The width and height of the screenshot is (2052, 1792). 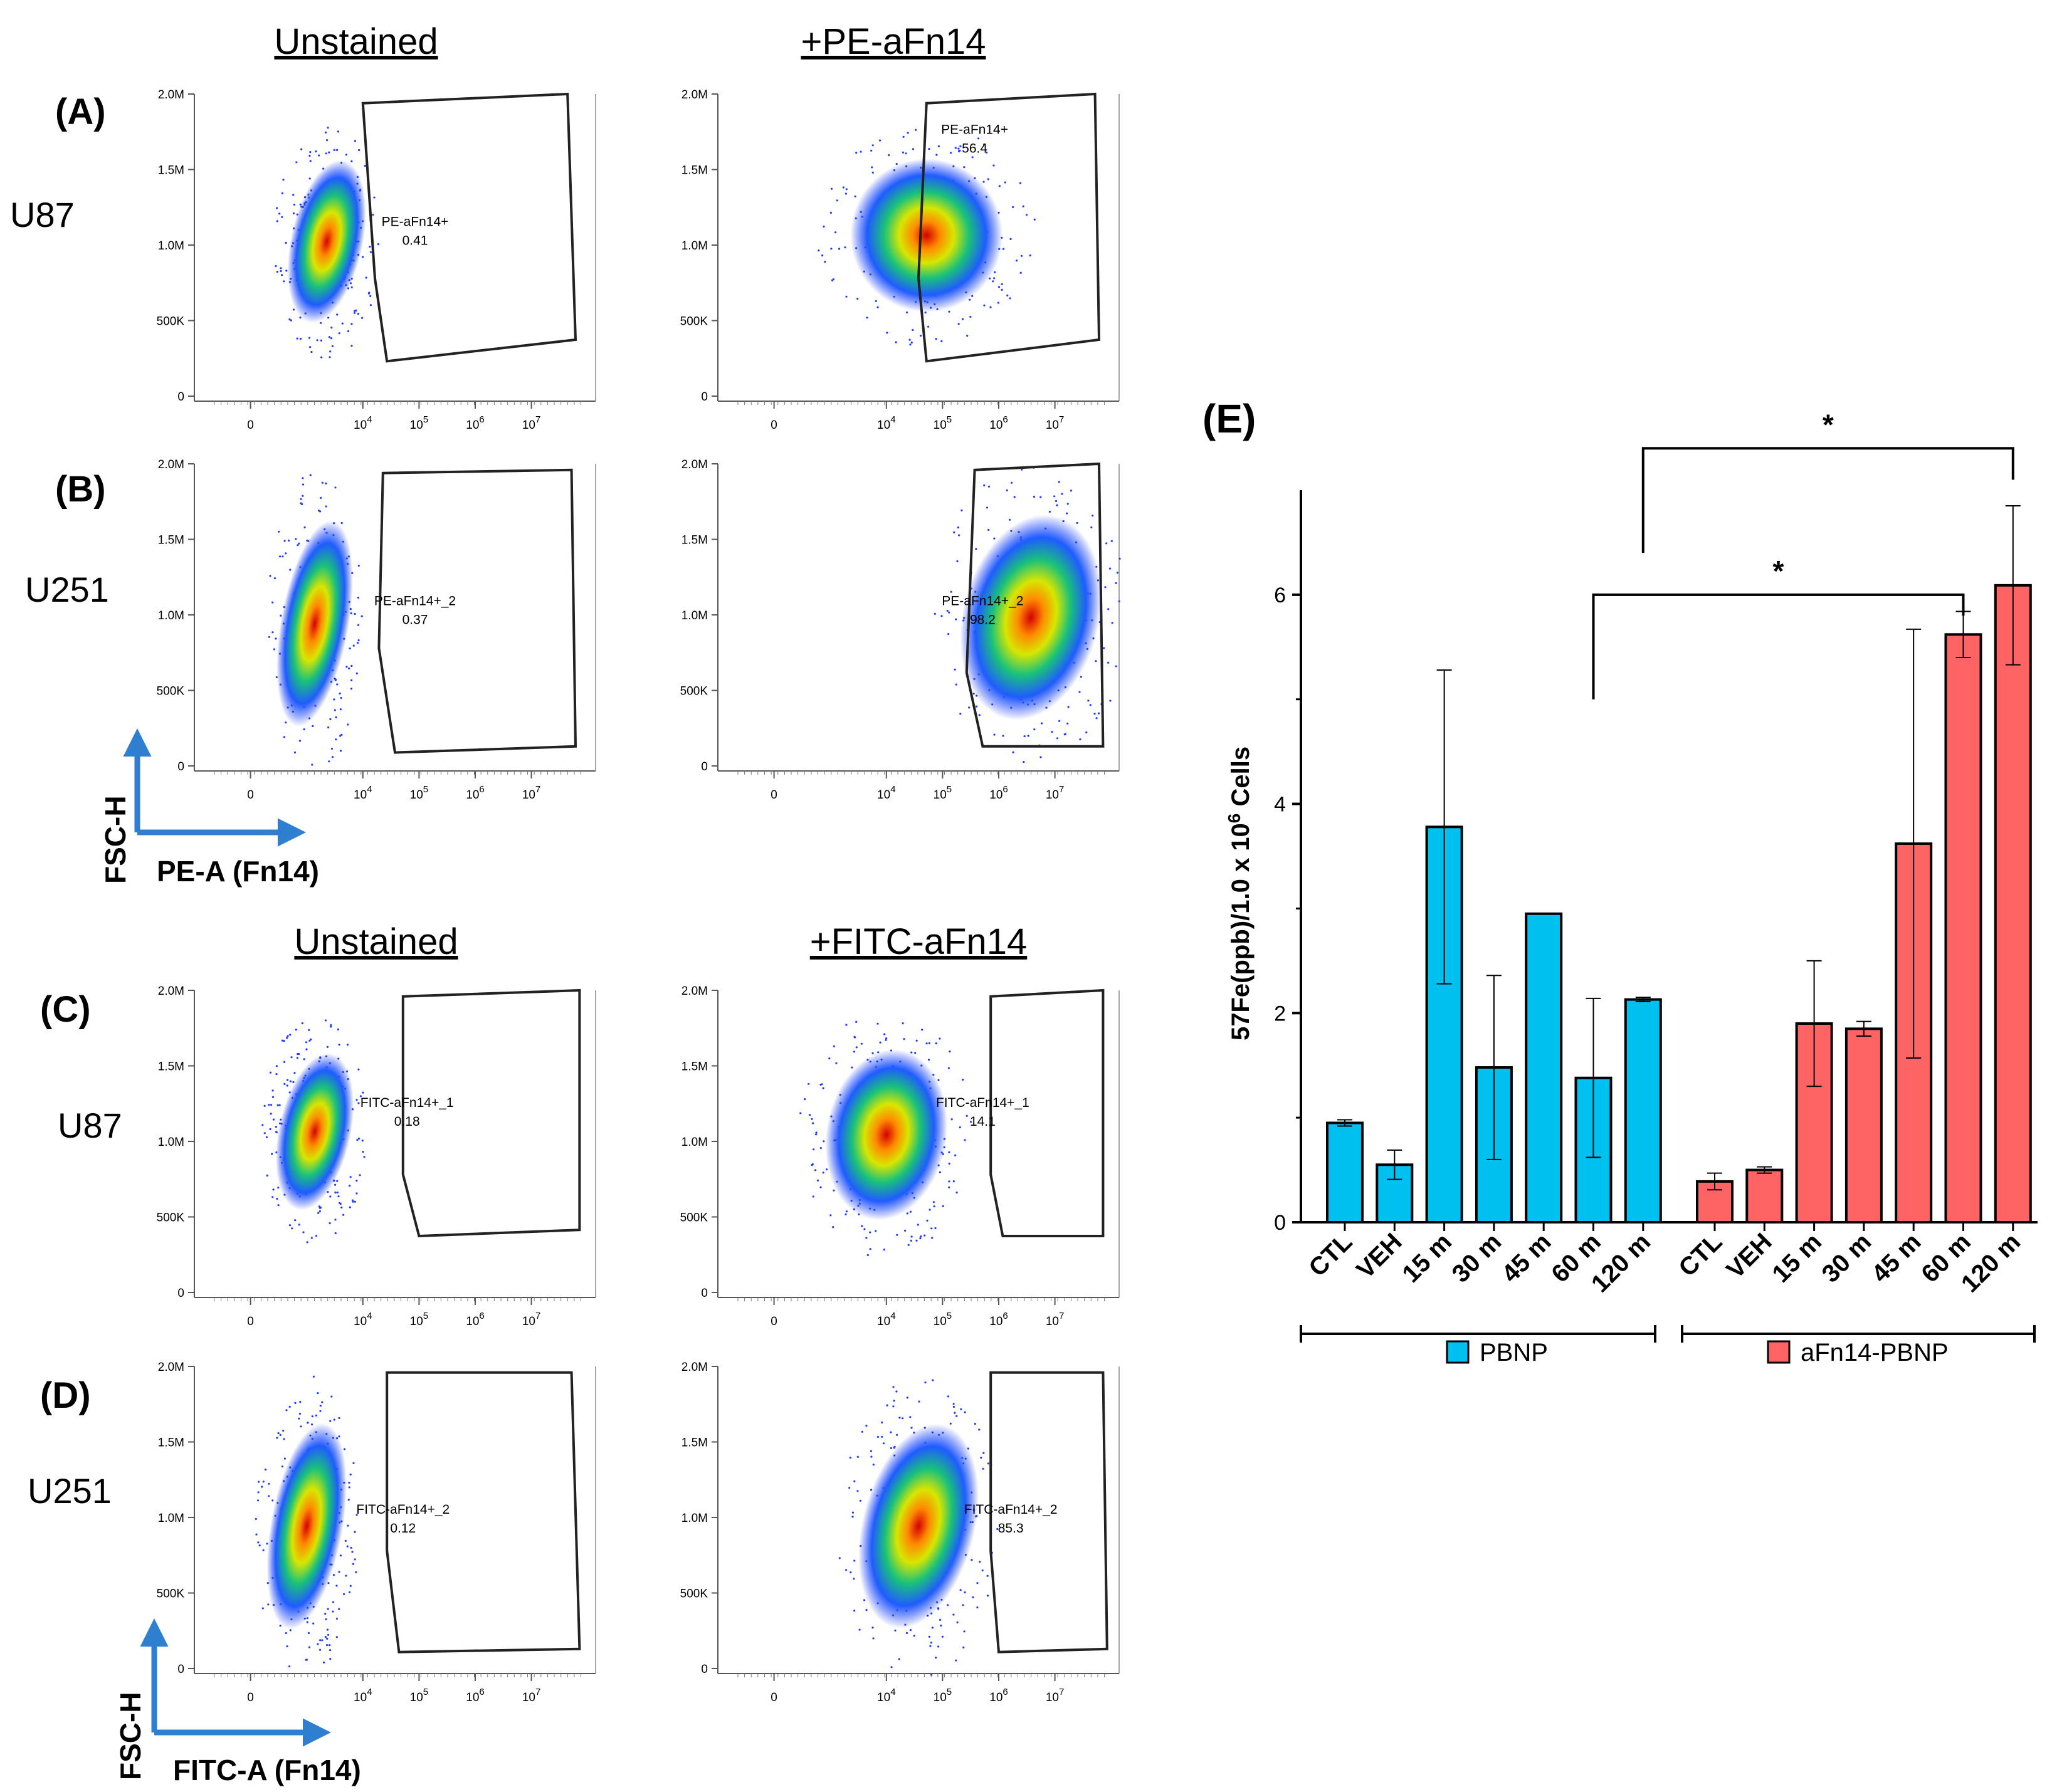 What do you see at coordinates (1749, 1256) in the screenshot?
I see `e-category-label: VEH` at bounding box center [1749, 1256].